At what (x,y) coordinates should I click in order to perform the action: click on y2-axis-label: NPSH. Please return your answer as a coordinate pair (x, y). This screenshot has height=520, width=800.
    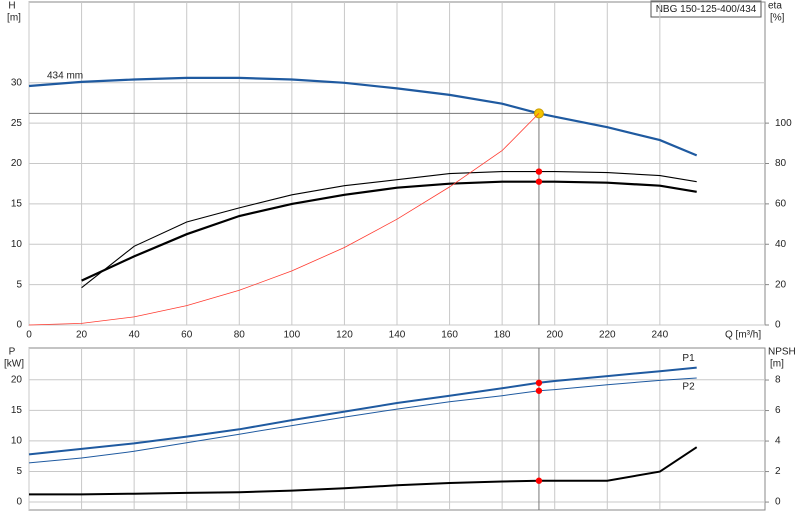
    Looking at the image, I should click on (782, 352).